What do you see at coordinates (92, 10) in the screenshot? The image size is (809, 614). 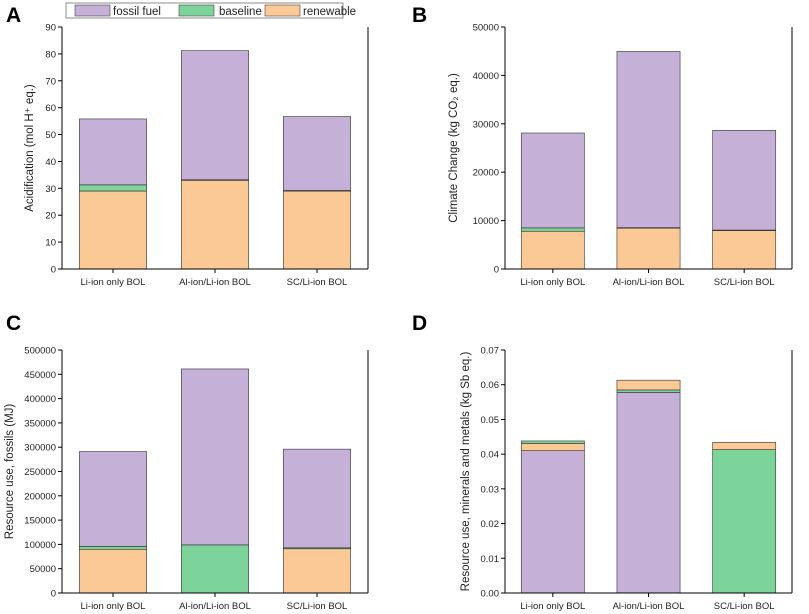 I see `legend-swatch-fossil-fuel` at bounding box center [92, 10].